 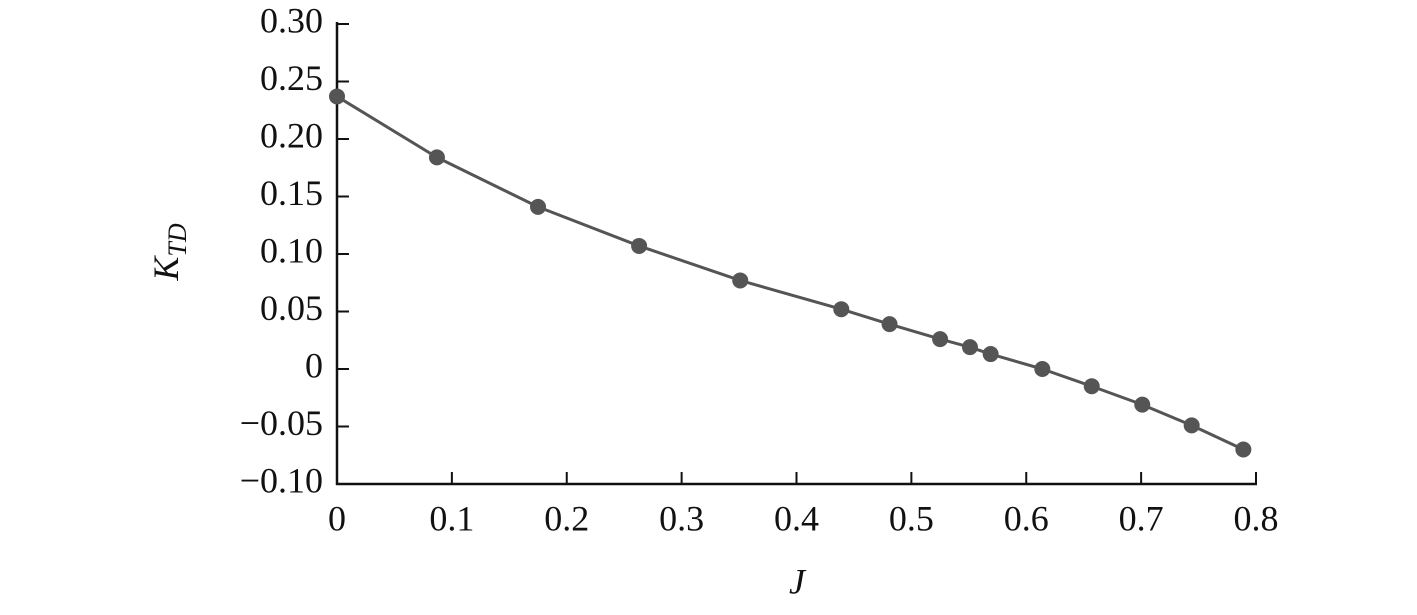 What do you see at coordinates (798, 581) in the screenshot?
I see `x-axis-label: J` at bounding box center [798, 581].